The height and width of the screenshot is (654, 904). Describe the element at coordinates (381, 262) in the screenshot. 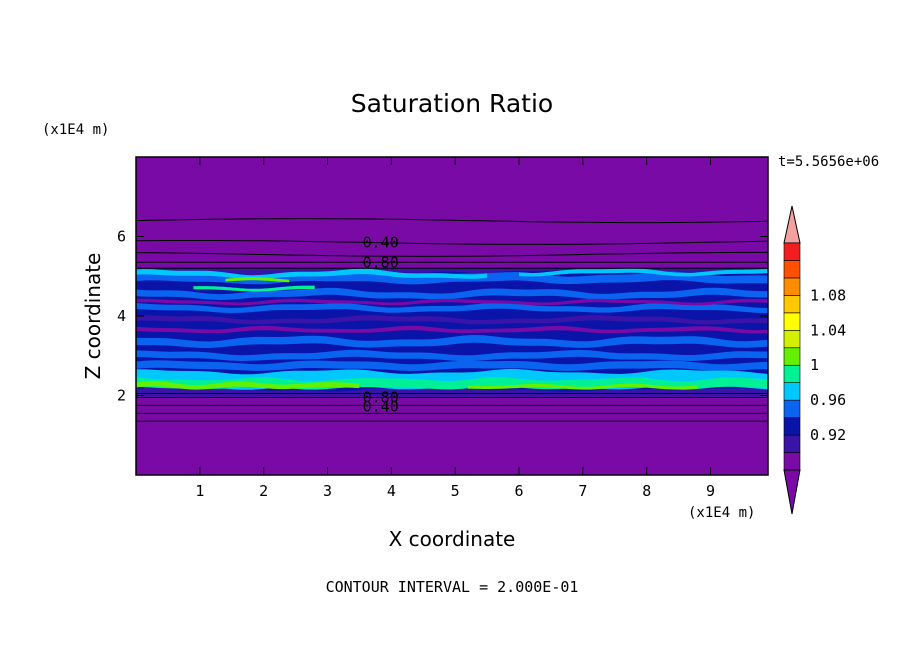

I see `contour-label-1: 0.80` at that location.